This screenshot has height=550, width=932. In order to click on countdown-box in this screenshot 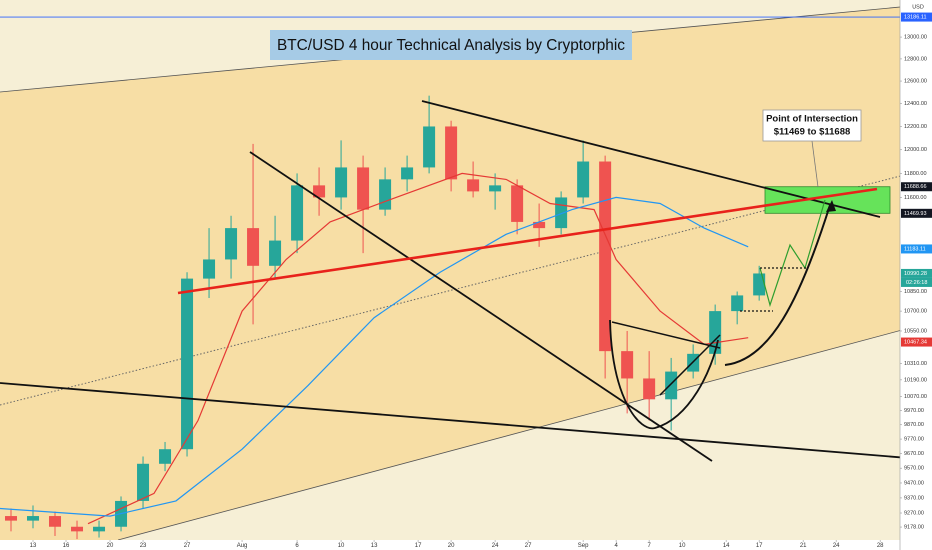, I will do `click(916, 282)`.